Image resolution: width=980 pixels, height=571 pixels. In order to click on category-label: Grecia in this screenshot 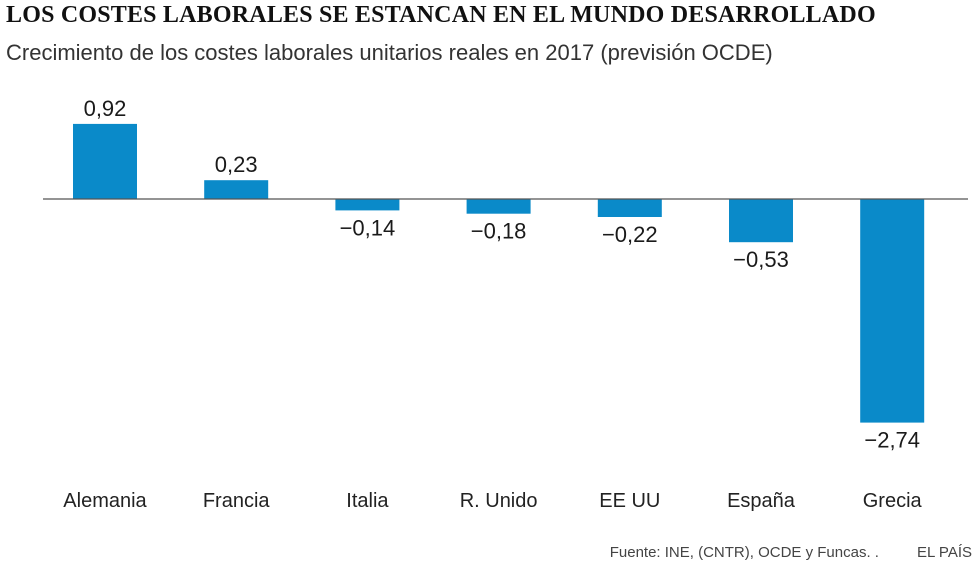, I will do `click(893, 501)`.